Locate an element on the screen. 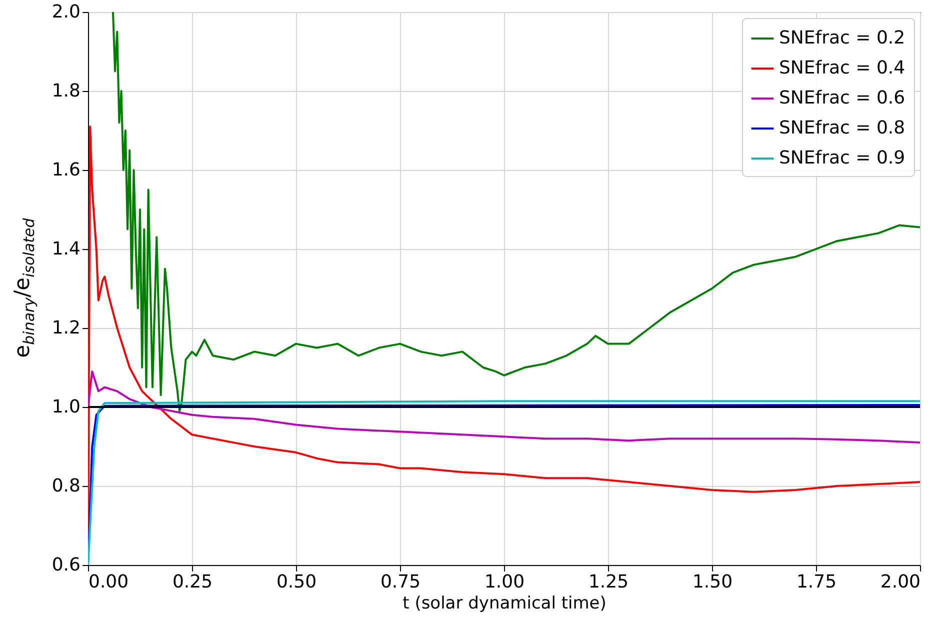 Image resolution: width=947 pixels, height=624 pixels. y-tick-label: 1.0 is located at coordinates (66, 407).